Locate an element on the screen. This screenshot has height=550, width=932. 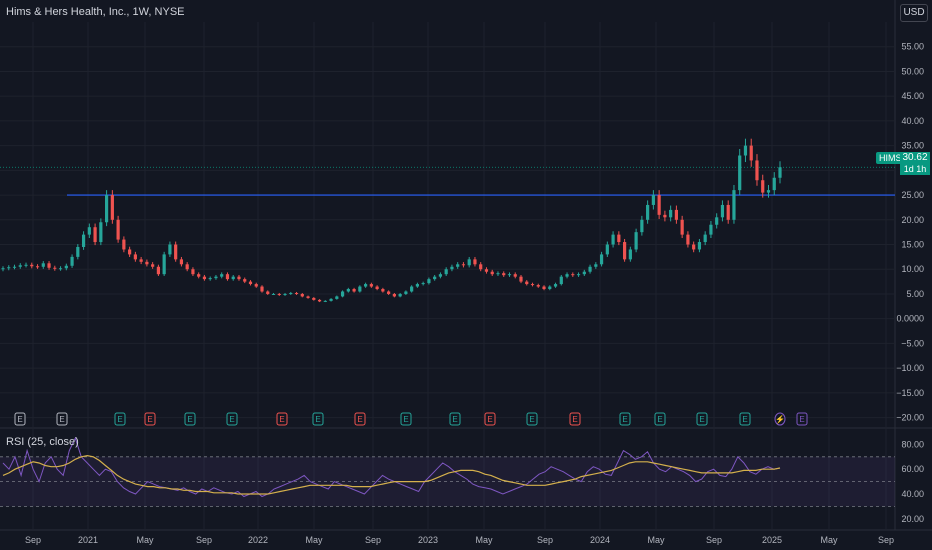
rsi-ma-line is located at coordinates (391, 474).